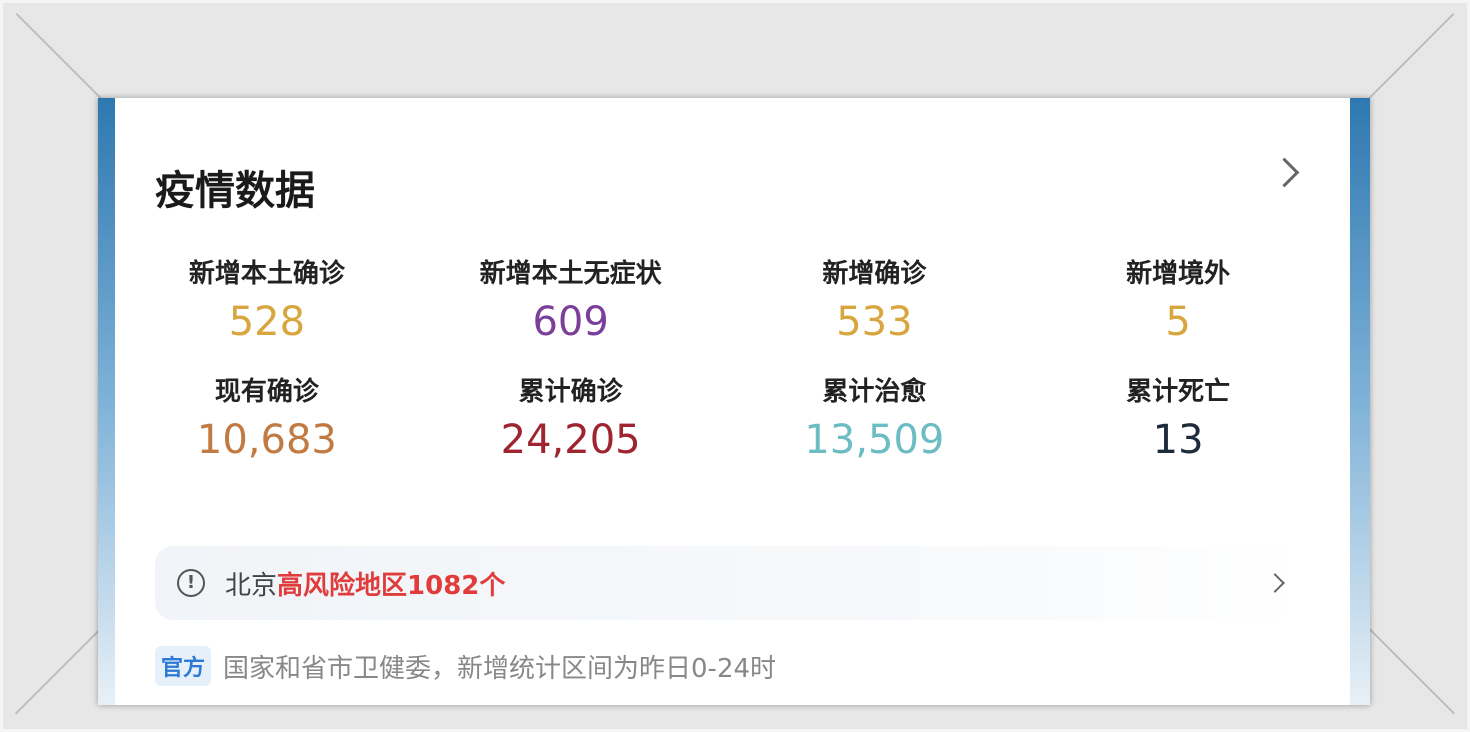 This screenshot has height=732, width=1470. I want to click on stat-value: 13, so click(1178, 440).